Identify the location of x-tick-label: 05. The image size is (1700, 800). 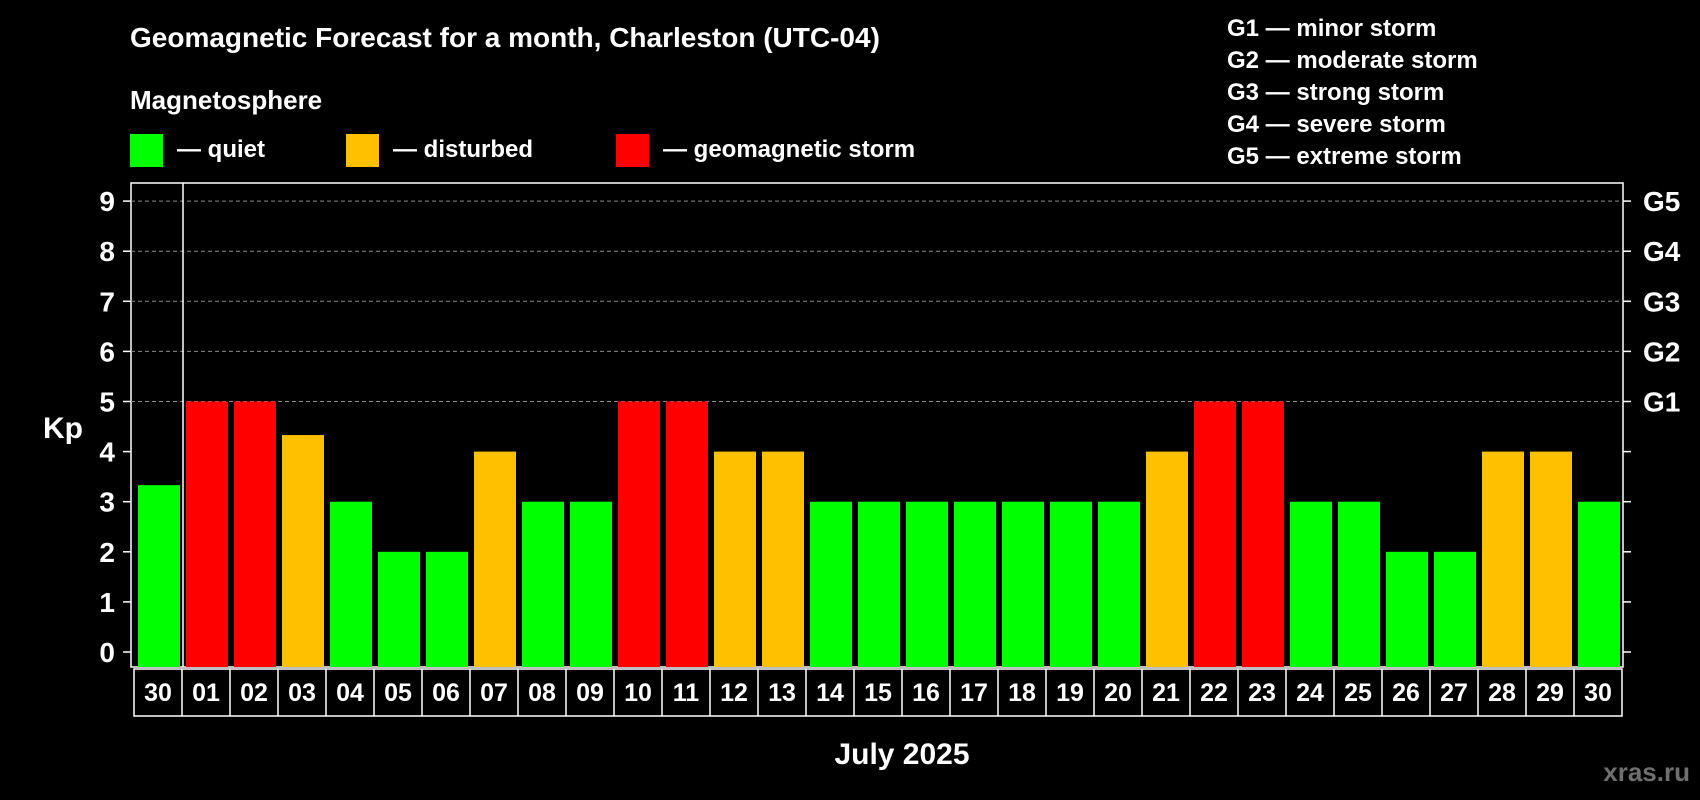
(398, 693).